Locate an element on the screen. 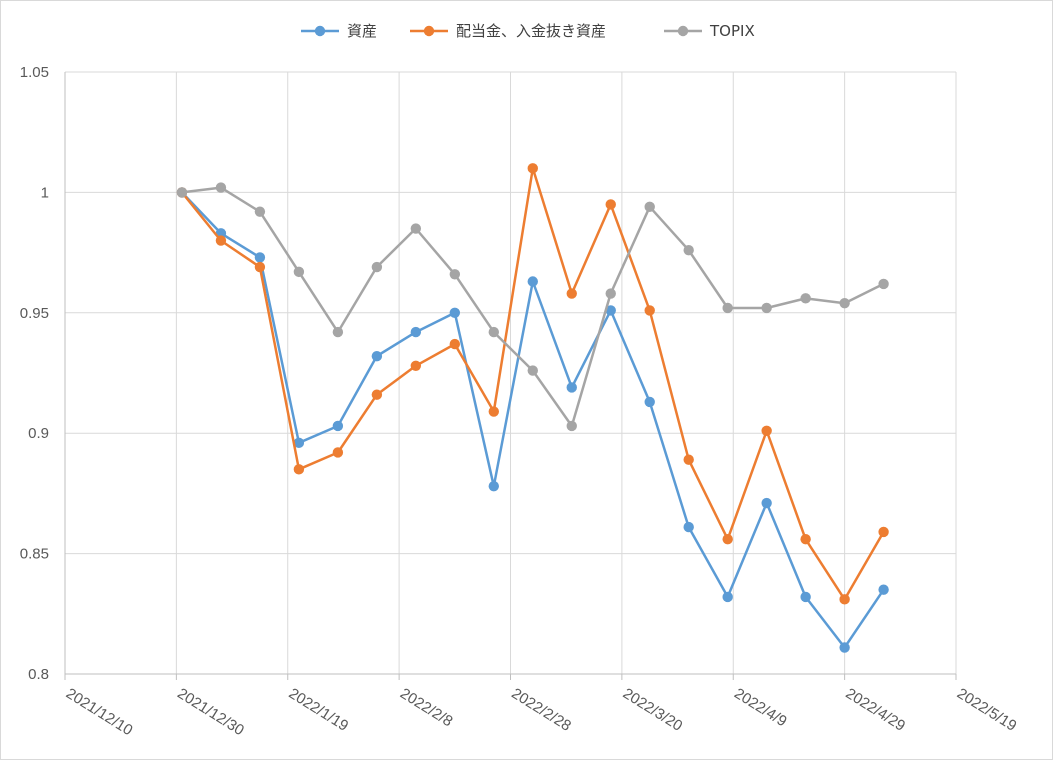  x-tick-label: 2022/4/9 is located at coordinates (760, 707).